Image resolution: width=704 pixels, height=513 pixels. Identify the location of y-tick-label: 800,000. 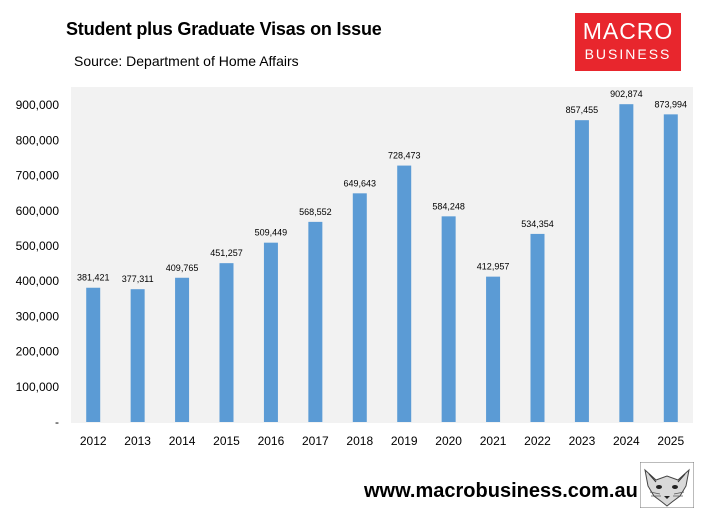
(38, 140).